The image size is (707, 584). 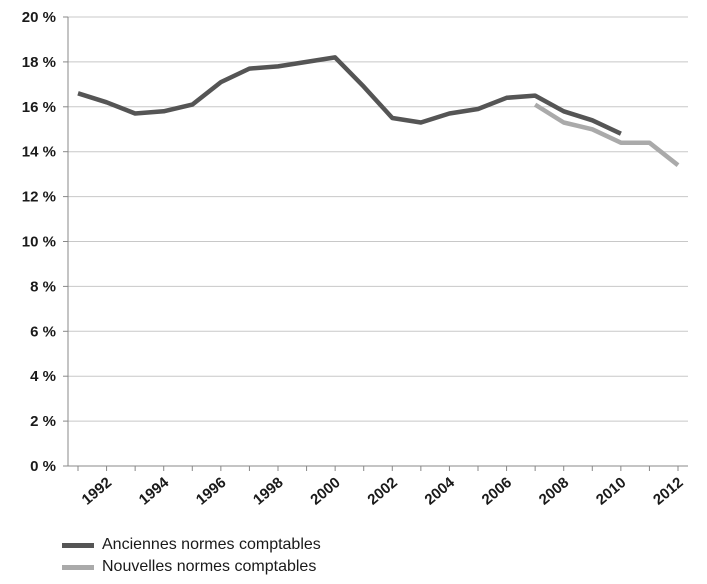 I want to click on x-tick-label: 1996, so click(x=211, y=491).